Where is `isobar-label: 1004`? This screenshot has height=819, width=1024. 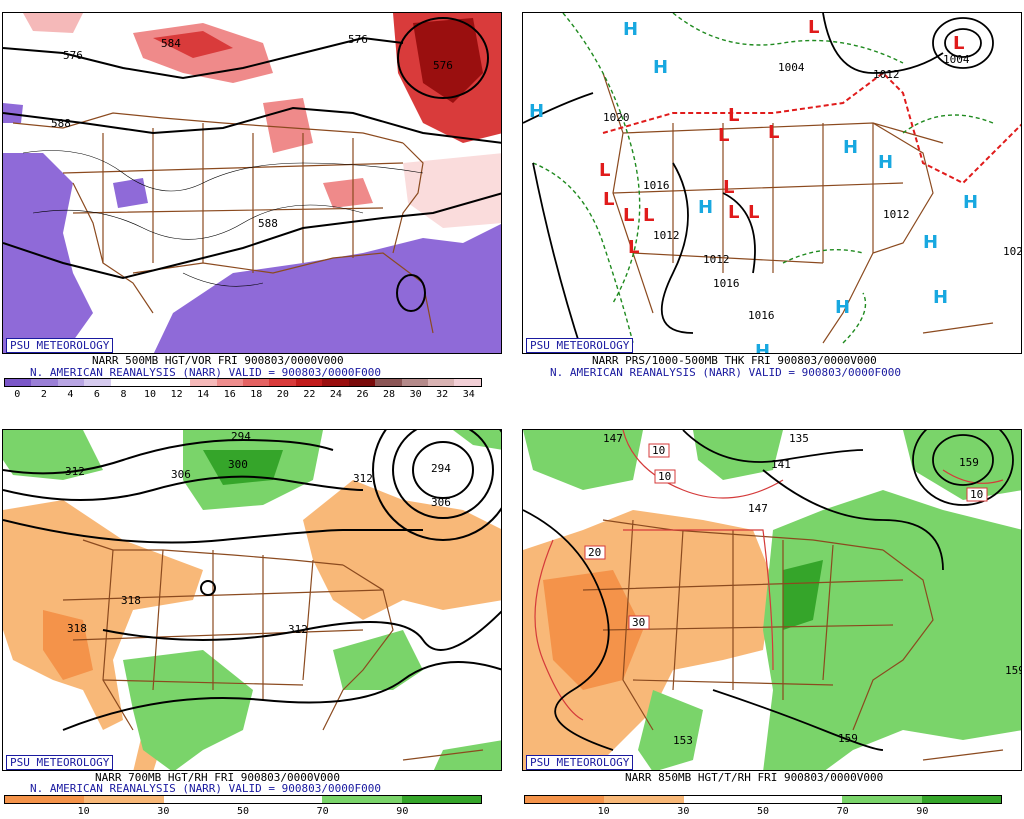
isobar-label: 1004 is located at coordinates (956, 59).